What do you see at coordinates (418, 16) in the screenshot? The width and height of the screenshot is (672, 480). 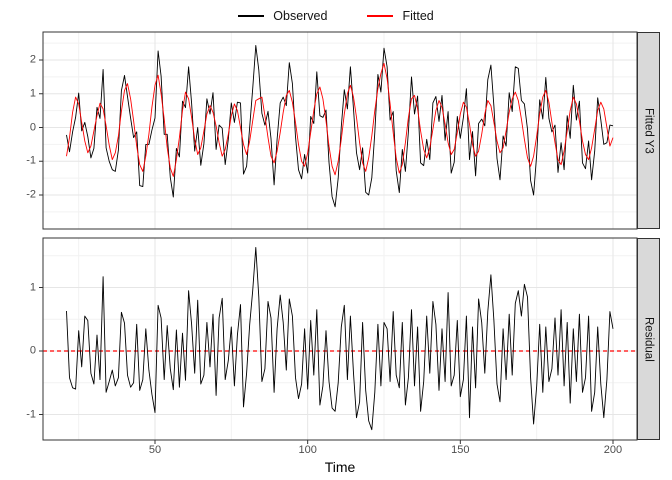 I see `legend-label-fitted: Fitted` at bounding box center [418, 16].